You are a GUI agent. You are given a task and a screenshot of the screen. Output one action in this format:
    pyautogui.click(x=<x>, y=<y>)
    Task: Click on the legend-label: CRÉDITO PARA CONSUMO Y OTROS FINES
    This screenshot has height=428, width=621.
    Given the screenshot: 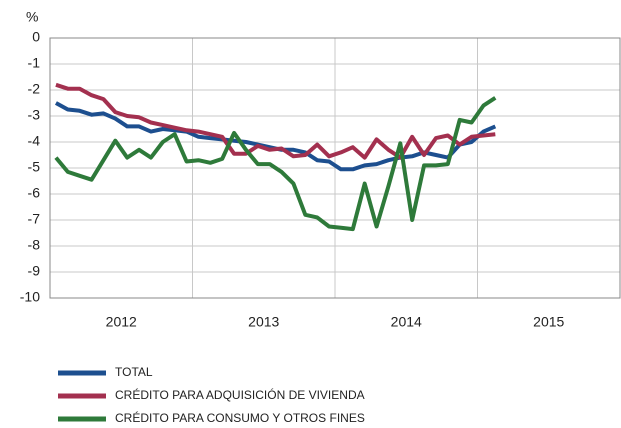 What is the action you would take?
    pyautogui.click(x=240, y=417)
    